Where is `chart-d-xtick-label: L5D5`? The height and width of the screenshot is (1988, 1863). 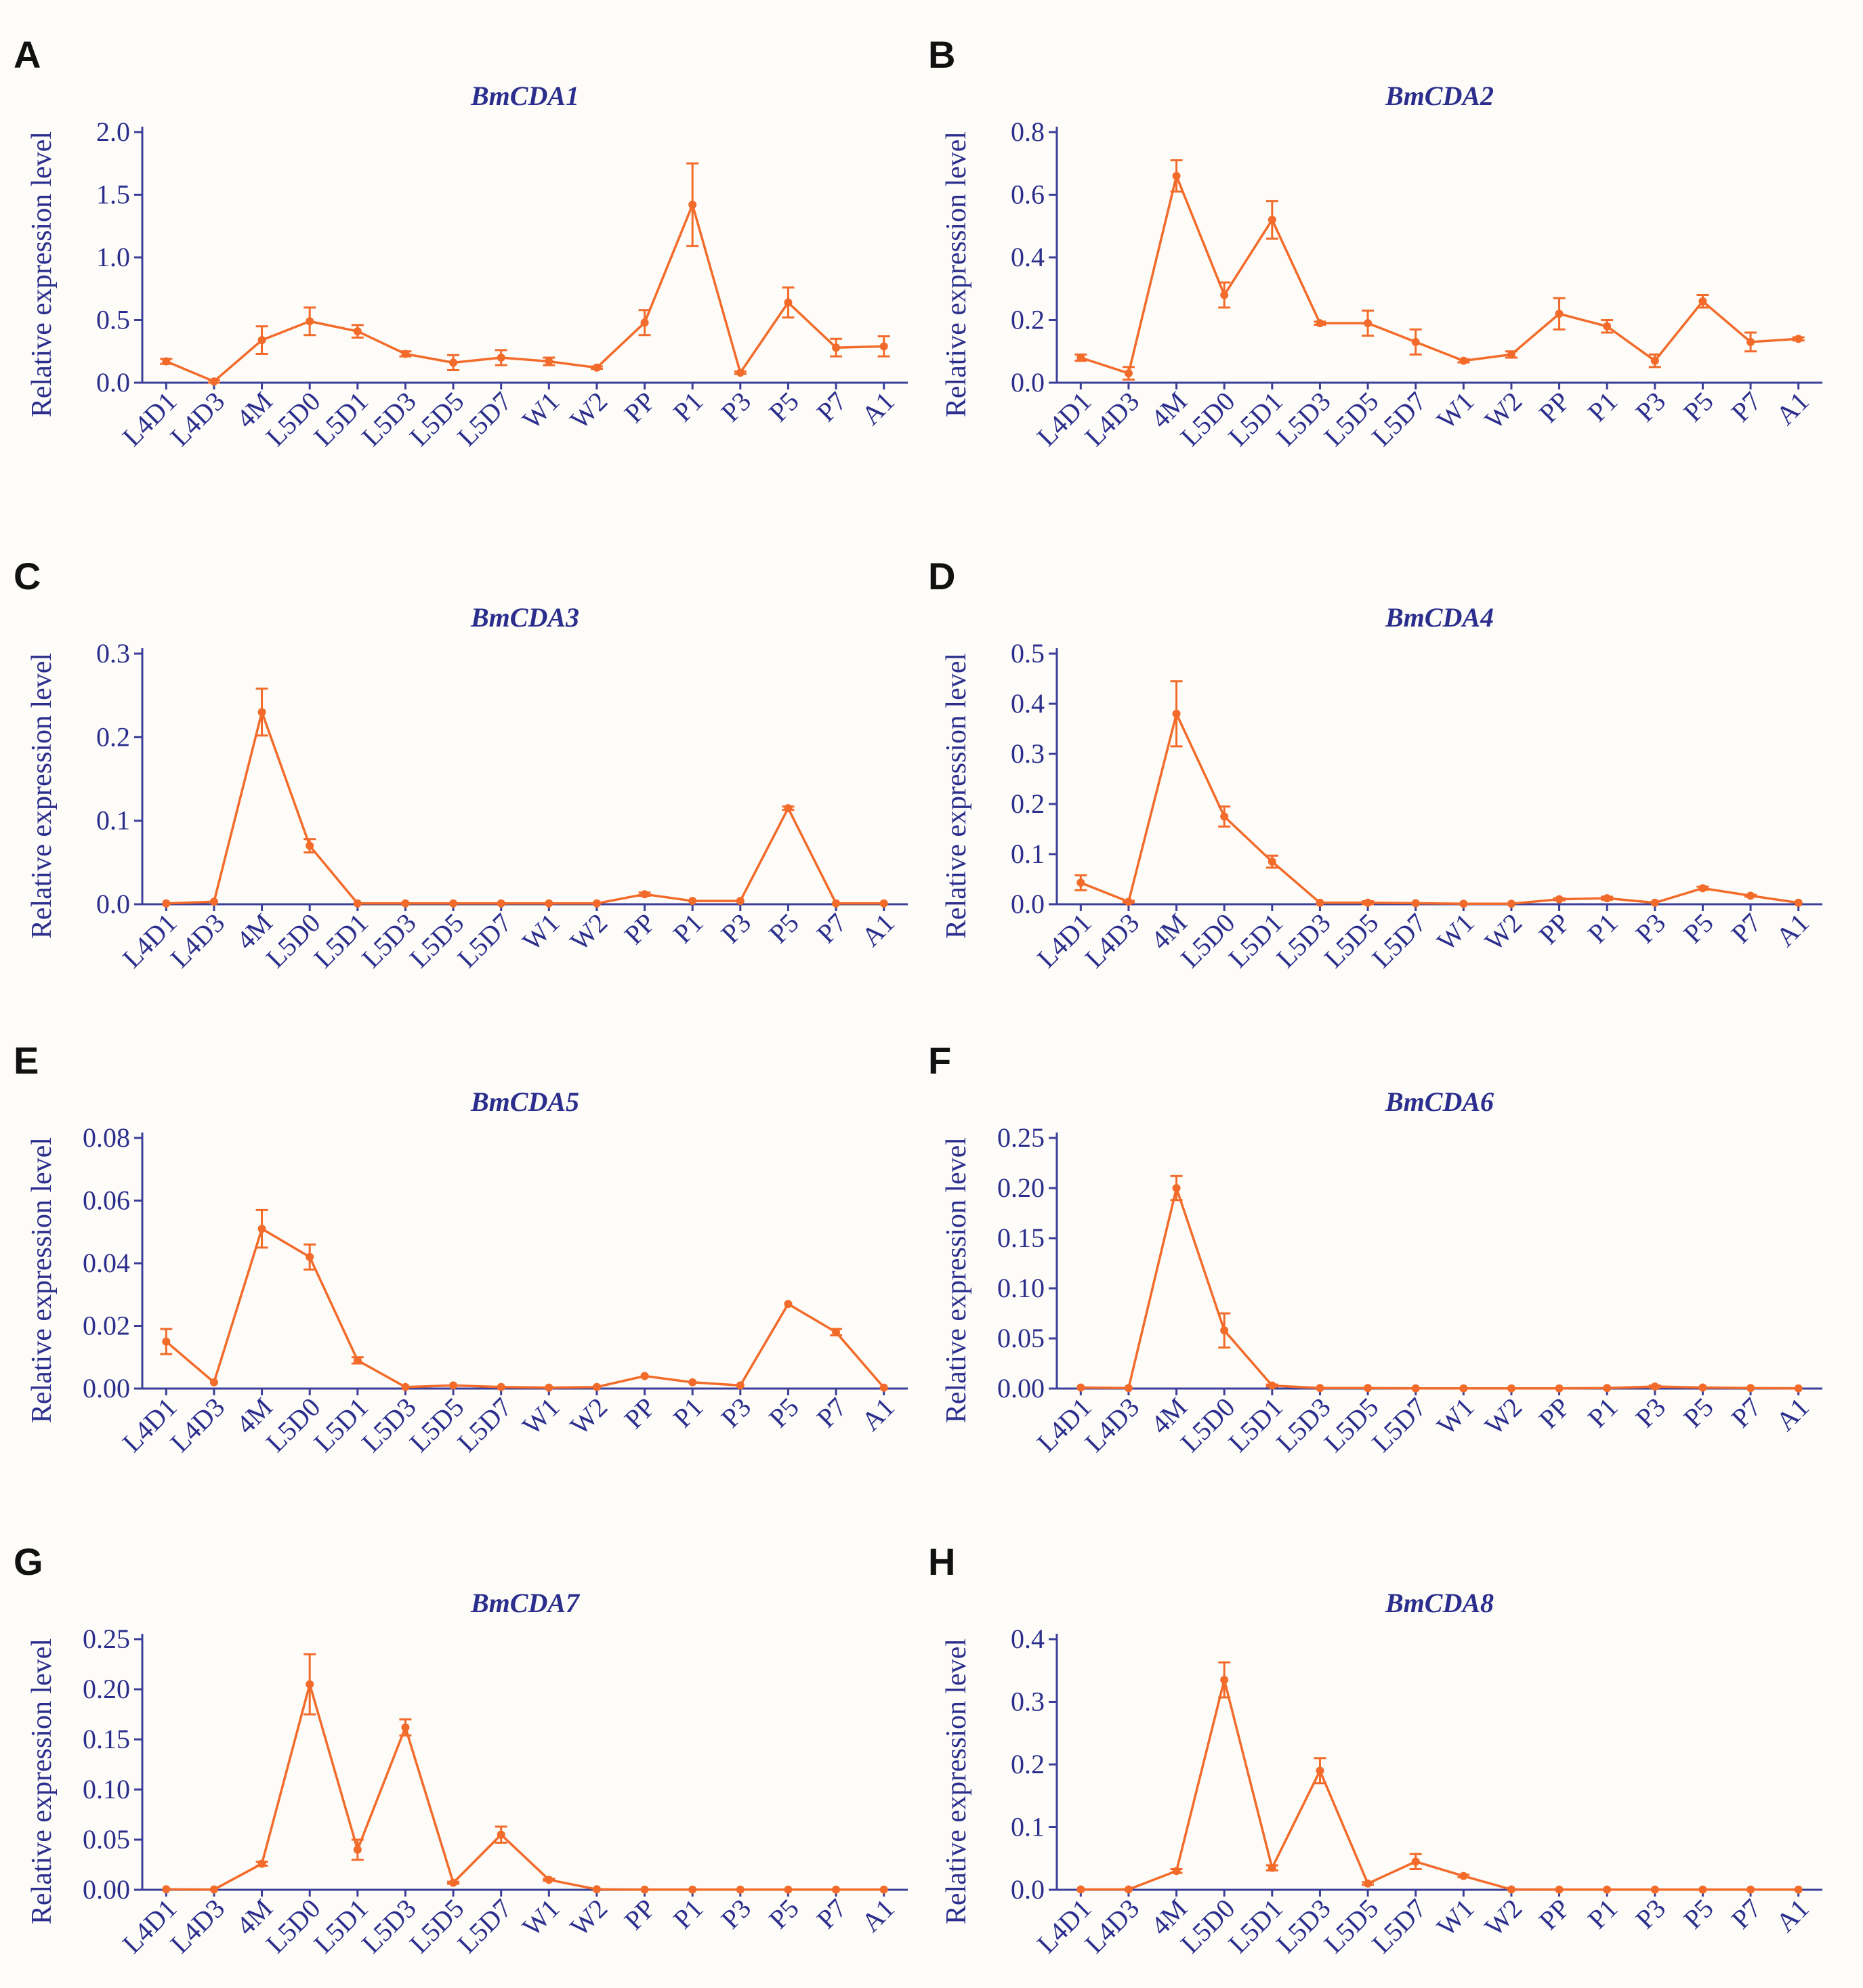 chart-d-xtick-label: L5D5 is located at coordinates (1351, 941).